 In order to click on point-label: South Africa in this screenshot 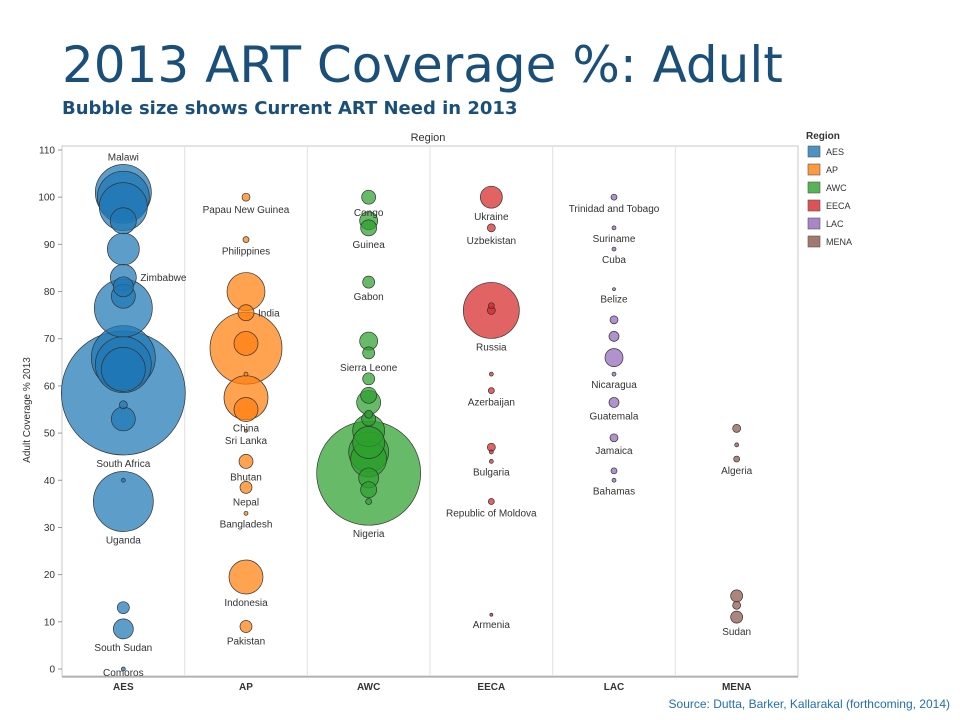, I will do `click(123, 464)`.